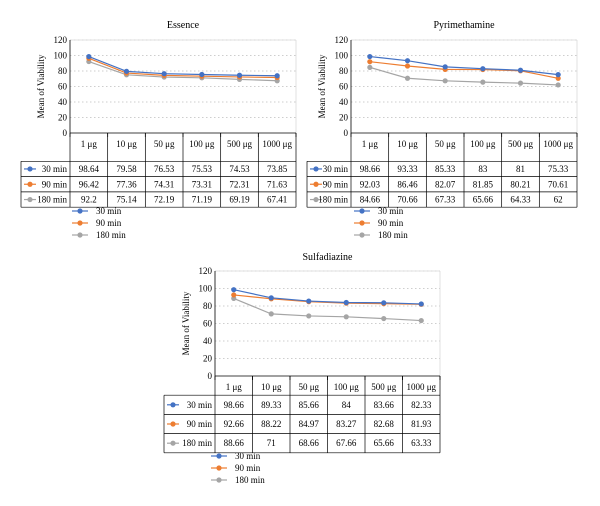 This screenshot has width=600, height=506. Describe the element at coordinates (407, 200) in the screenshot. I see `table-cell-value: 70.66` at that location.